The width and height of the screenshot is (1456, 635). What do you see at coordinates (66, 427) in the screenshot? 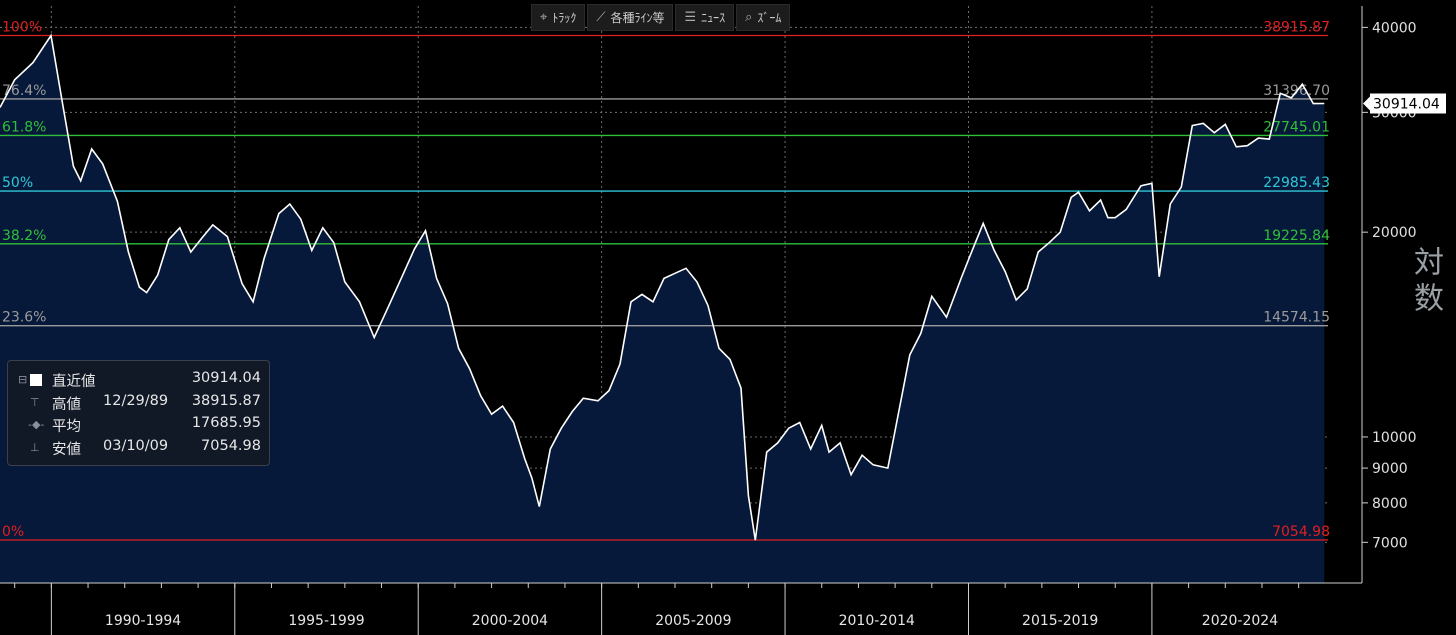
I see `legend-average-label: 平均` at bounding box center [66, 427].